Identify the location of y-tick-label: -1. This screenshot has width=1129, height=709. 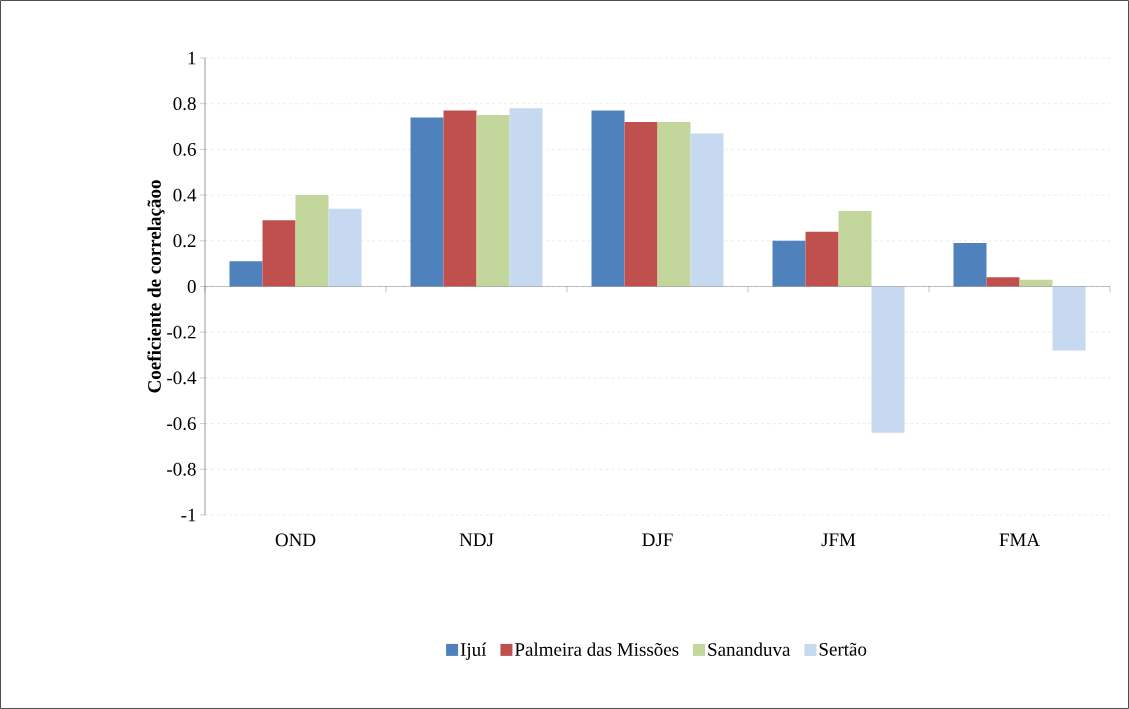
(188, 515).